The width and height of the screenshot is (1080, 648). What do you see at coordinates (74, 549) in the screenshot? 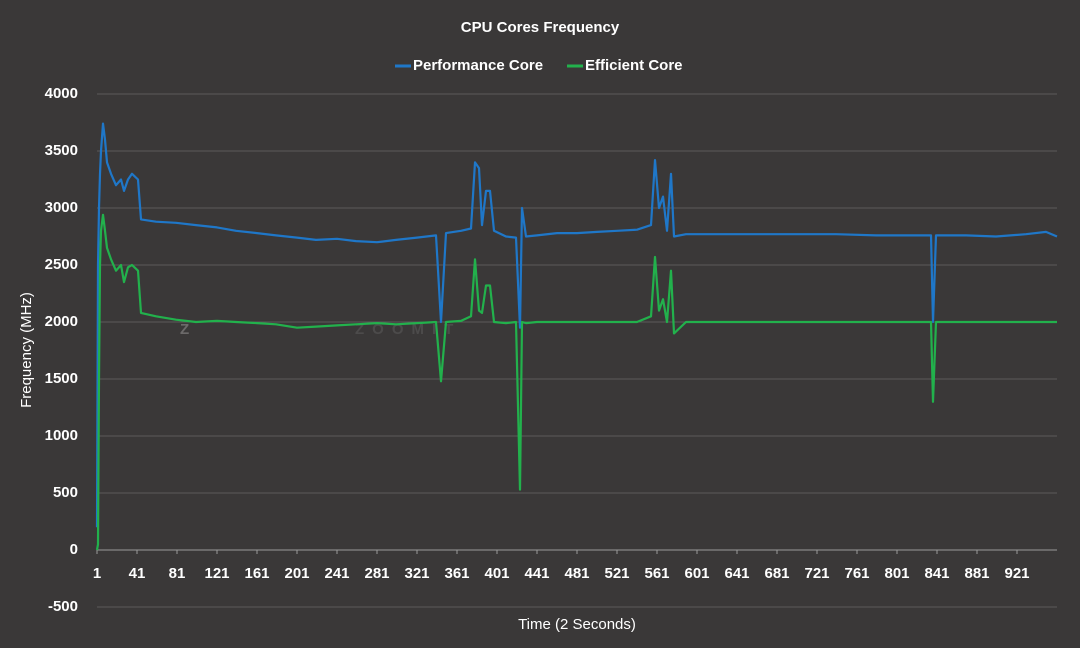
I see `y-tick-label: 0` at bounding box center [74, 549].